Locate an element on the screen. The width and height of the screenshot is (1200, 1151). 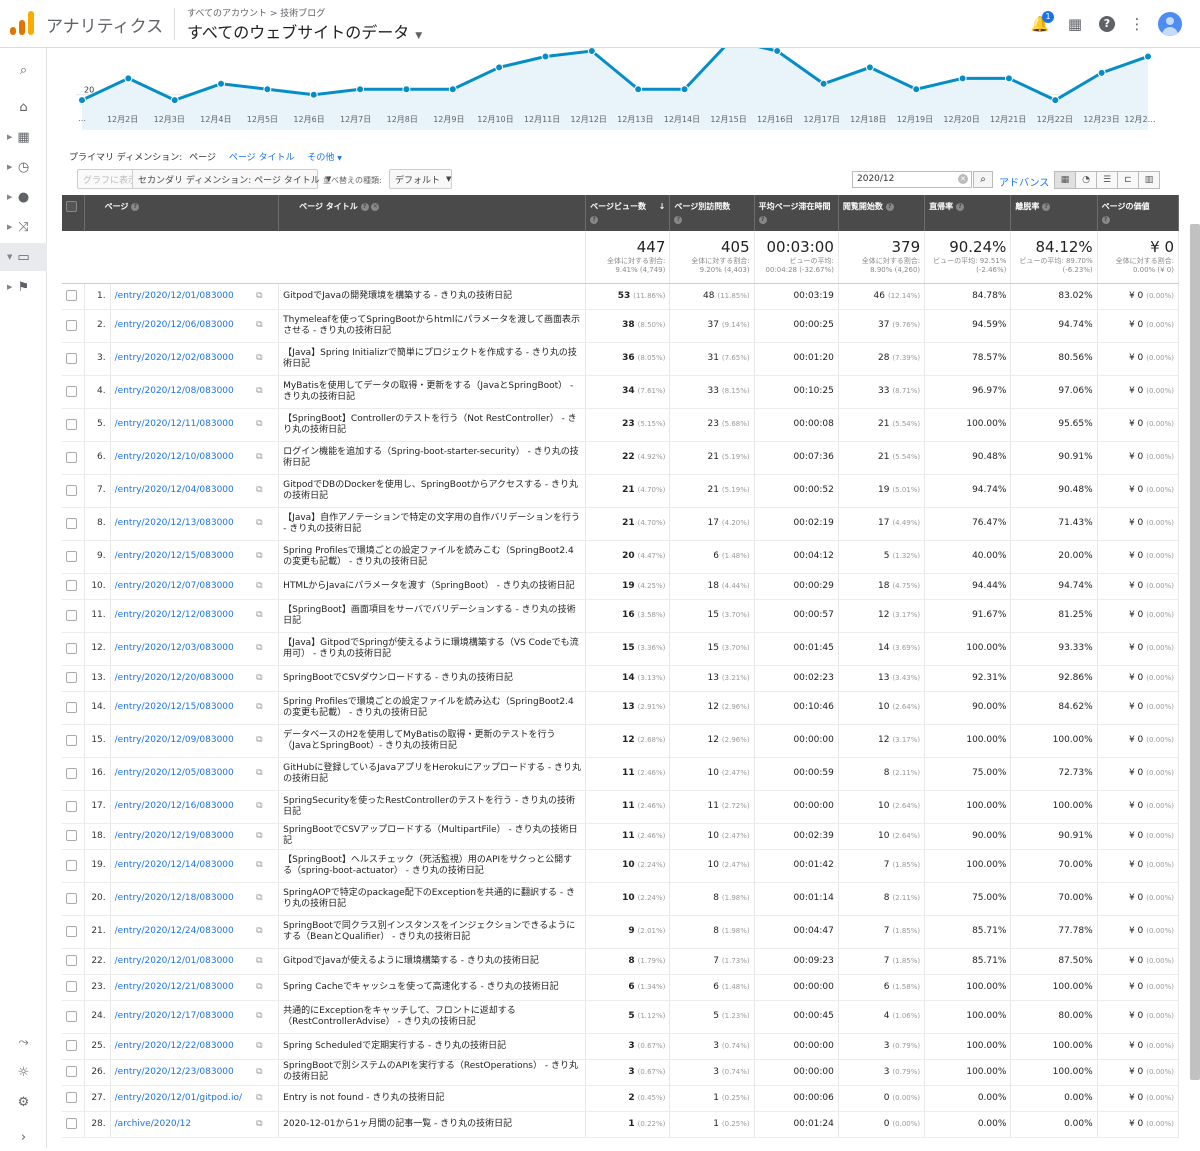
sidebar-item-conversions: ▶ ⚑ is located at coordinates (23, 287).